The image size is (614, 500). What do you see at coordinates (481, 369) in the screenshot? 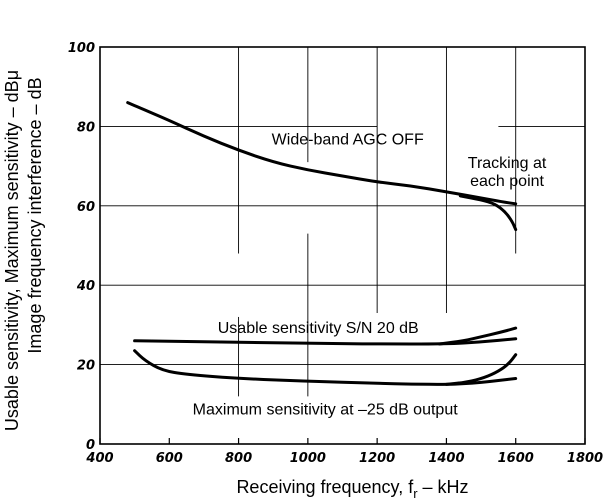
I see `maximum-sensitivity-tracking-curve` at bounding box center [481, 369].